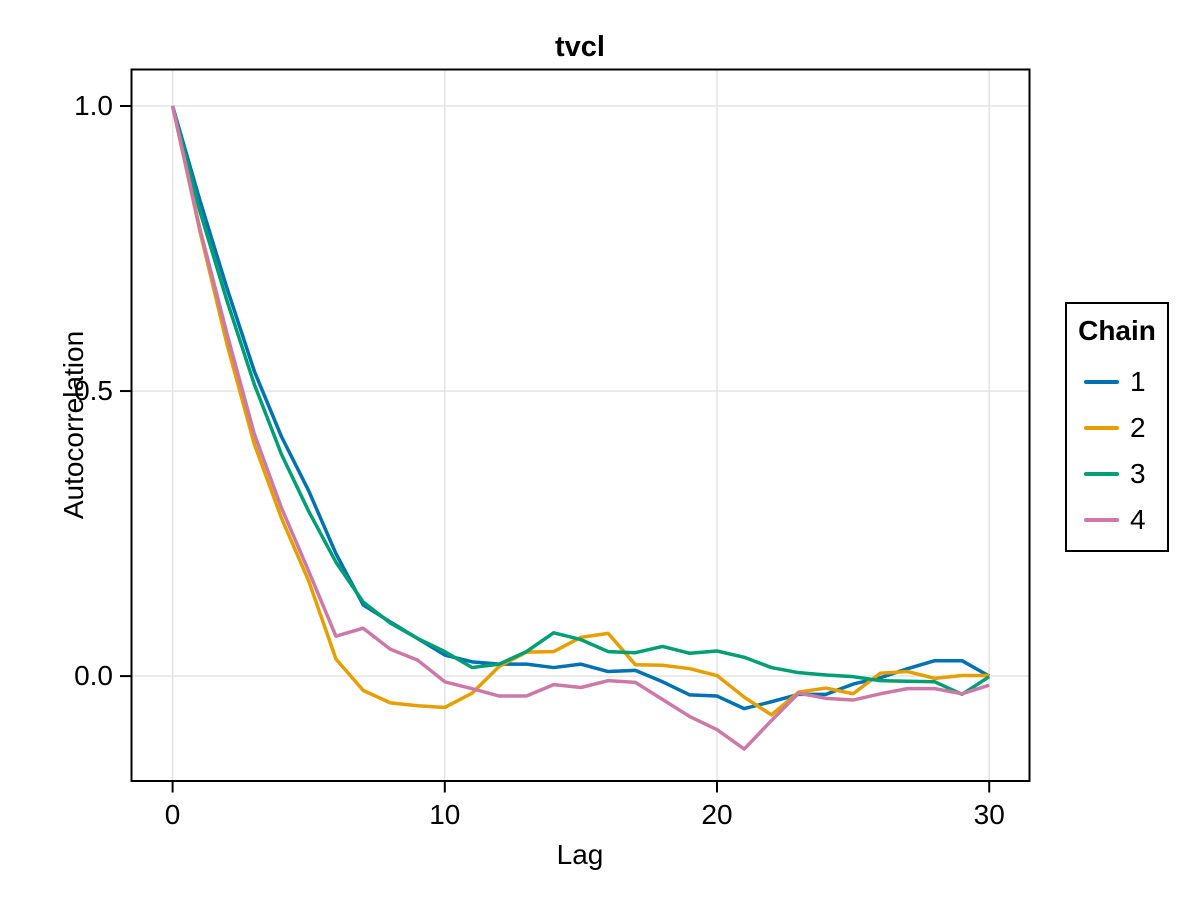 This screenshot has height=900, width=1200. Describe the element at coordinates (1138, 473) in the screenshot. I see `legend-item-label: 3` at that location.